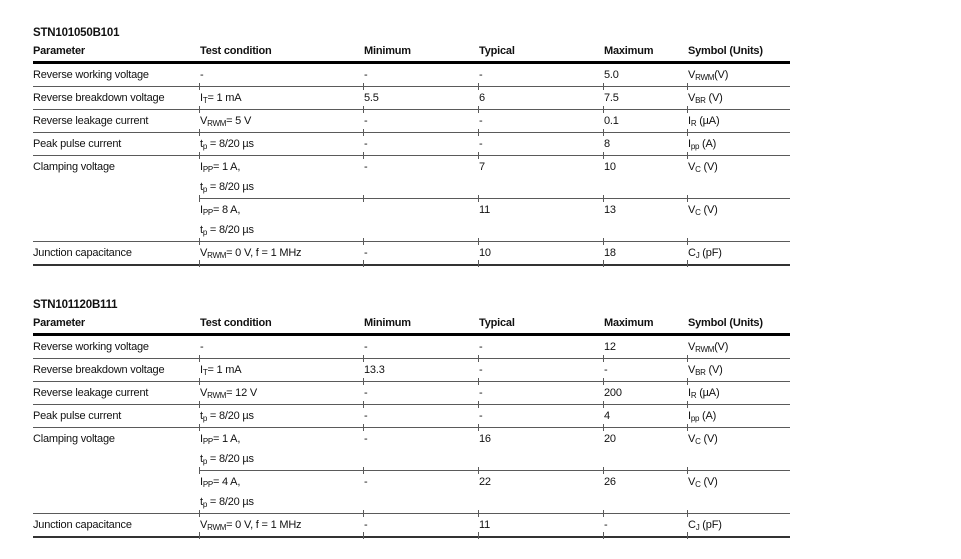  I want to click on cell-symbol: CJ (pF), so click(738, 525).